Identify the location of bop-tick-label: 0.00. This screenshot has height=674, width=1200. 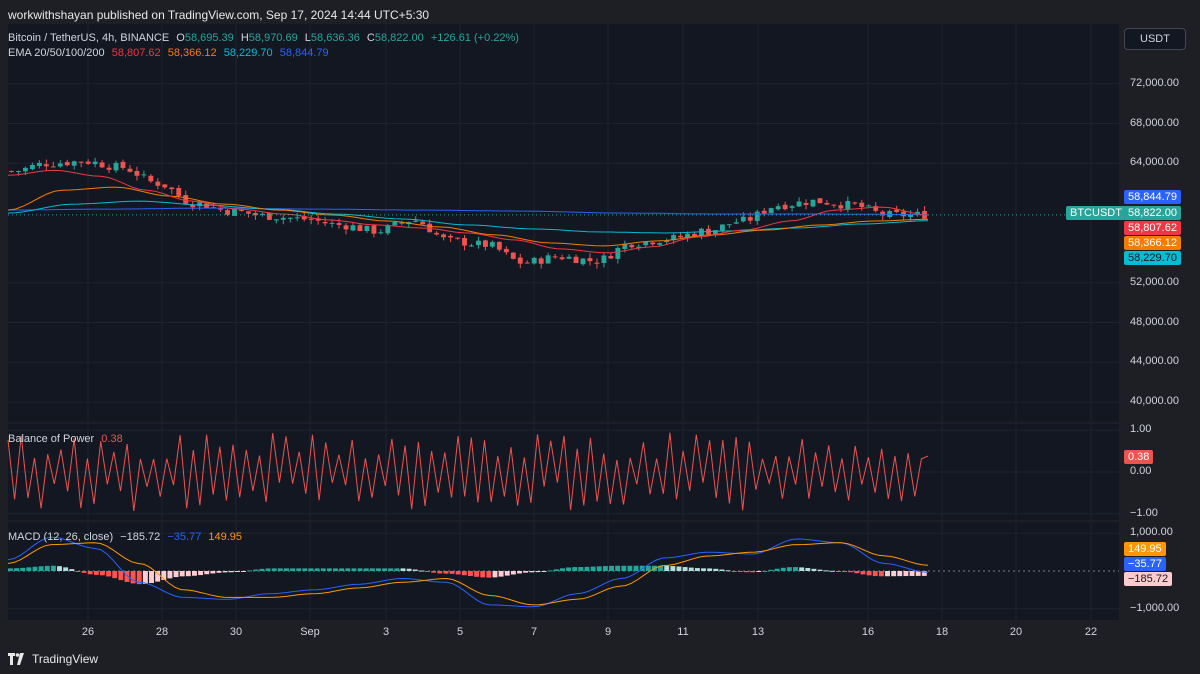
(1141, 471).